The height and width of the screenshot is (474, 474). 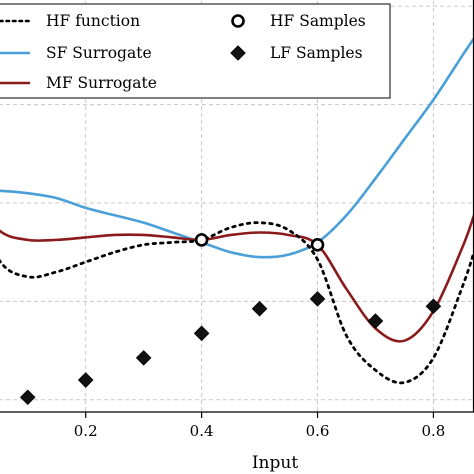 What do you see at coordinates (238, 21) in the screenshot?
I see `legend-hf-samples-marker` at bounding box center [238, 21].